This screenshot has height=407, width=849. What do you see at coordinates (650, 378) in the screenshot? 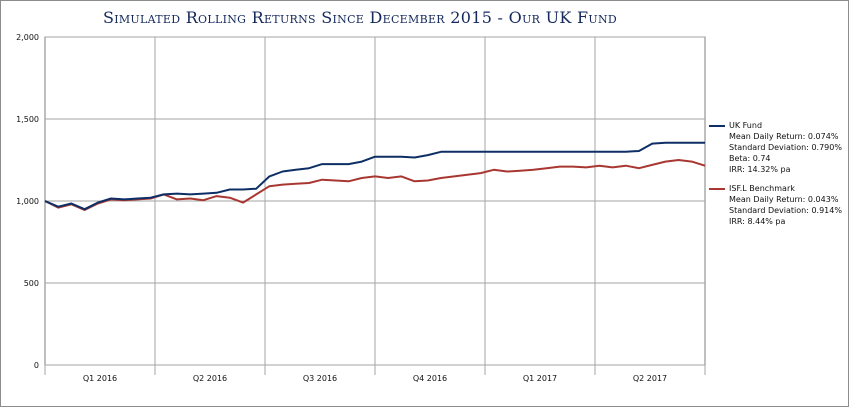
I see `x-tick-label: Q2 2017` at bounding box center [650, 378].